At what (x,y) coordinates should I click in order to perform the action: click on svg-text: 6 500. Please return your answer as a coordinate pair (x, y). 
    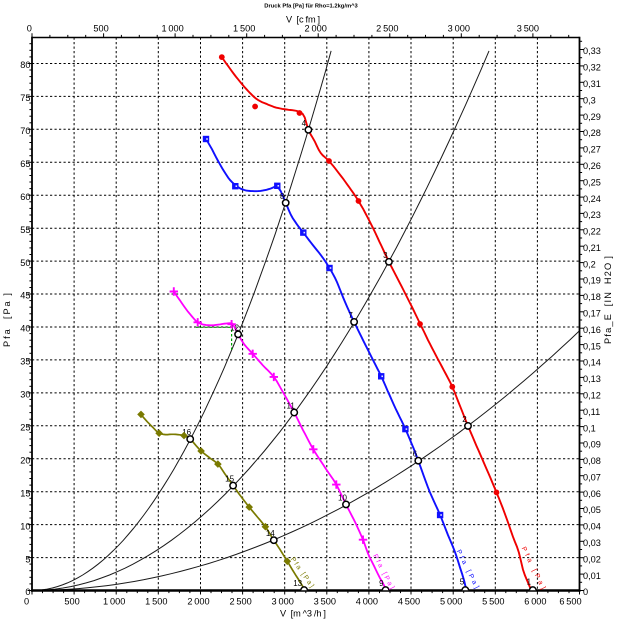
    Looking at the image, I should click on (570, 601).